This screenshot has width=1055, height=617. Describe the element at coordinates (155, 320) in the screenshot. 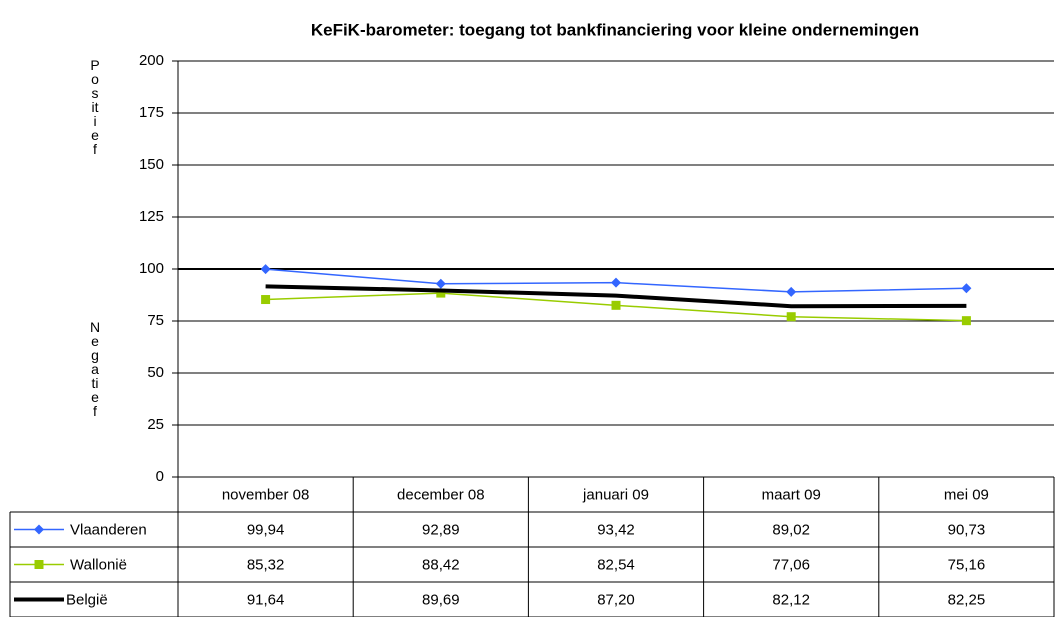

I see `y-tick-label: 75` at that location.